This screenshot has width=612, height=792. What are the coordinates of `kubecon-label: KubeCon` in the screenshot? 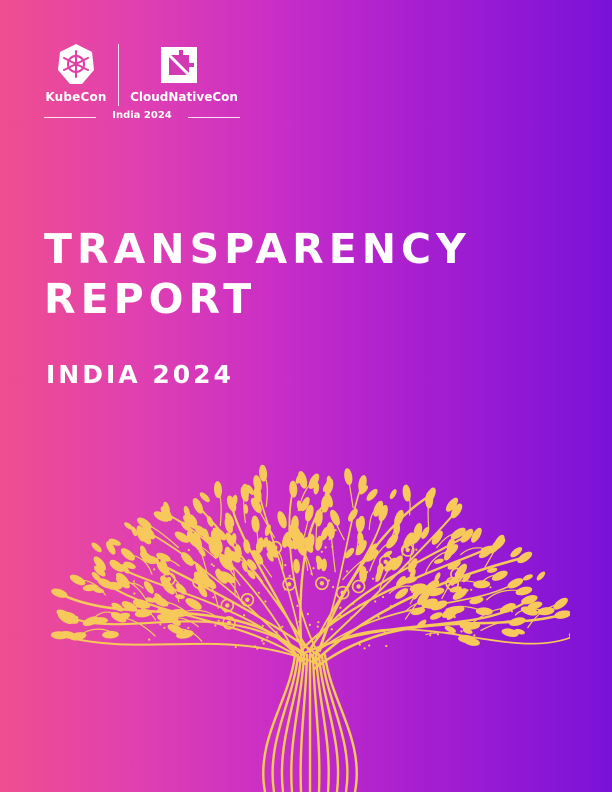 It's located at (76, 97).